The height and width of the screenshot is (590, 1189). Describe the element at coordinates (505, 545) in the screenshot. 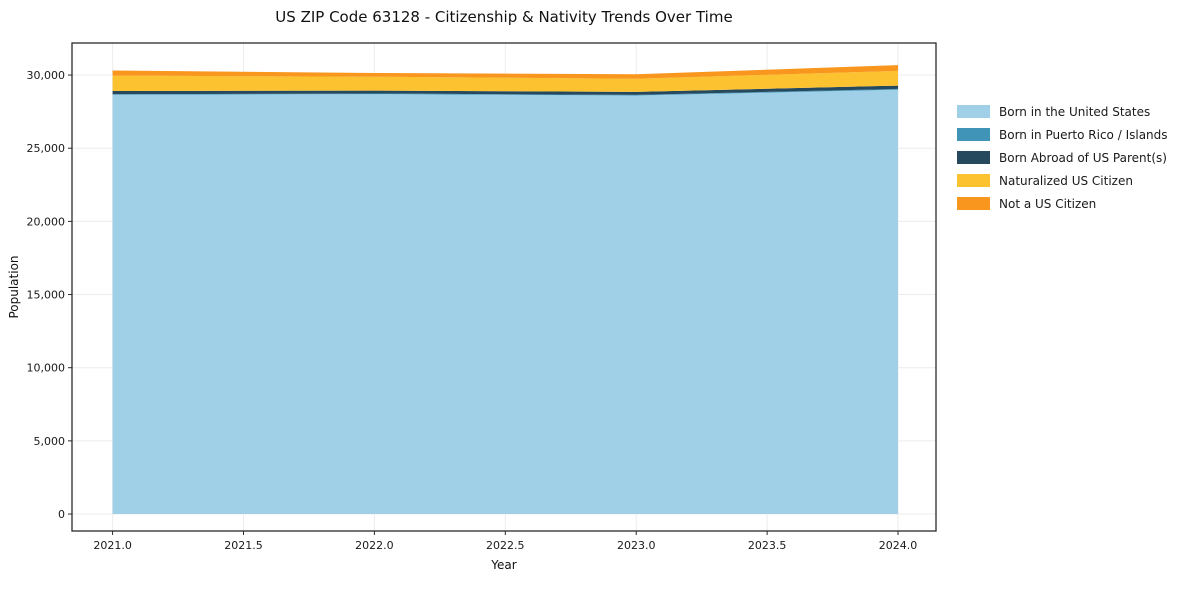

I see `x-tick-label: 2022.5` at that location.